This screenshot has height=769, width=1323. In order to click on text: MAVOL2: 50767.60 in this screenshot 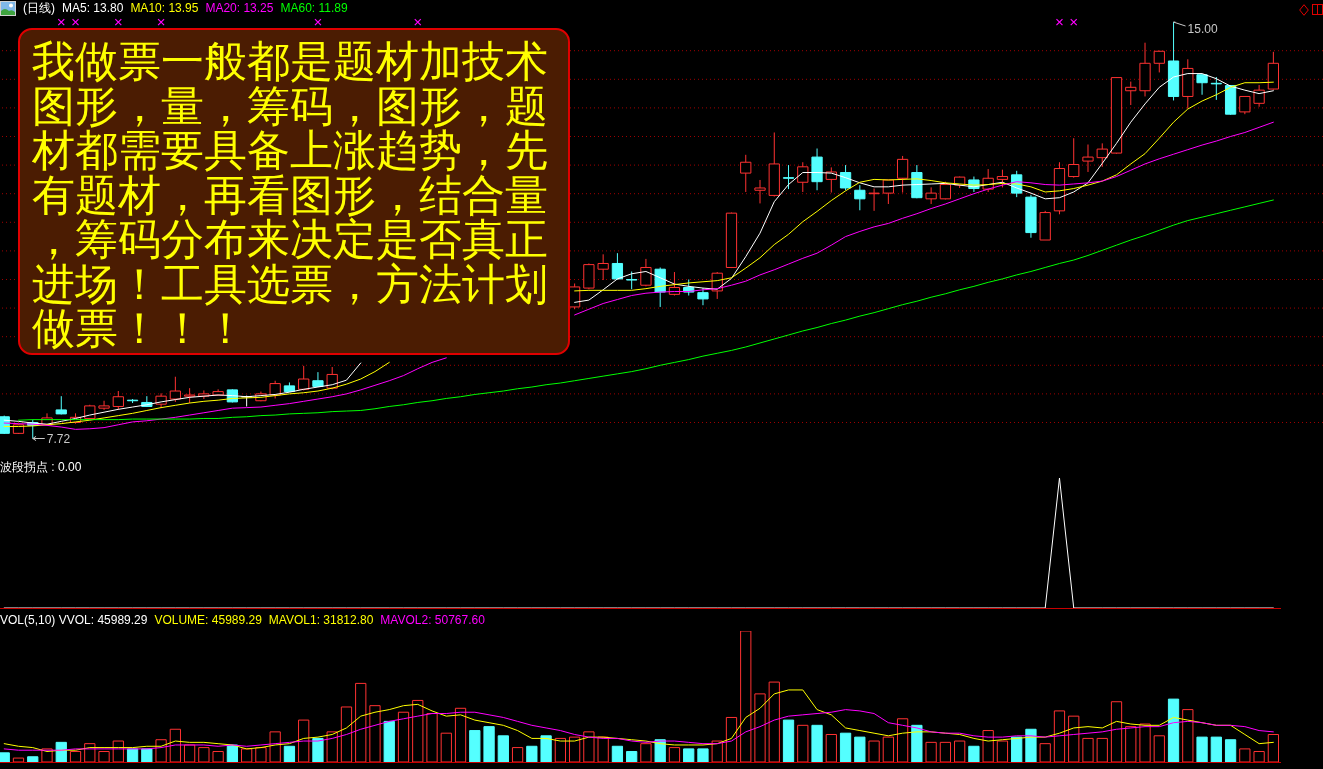, I will do `click(432, 620)`.